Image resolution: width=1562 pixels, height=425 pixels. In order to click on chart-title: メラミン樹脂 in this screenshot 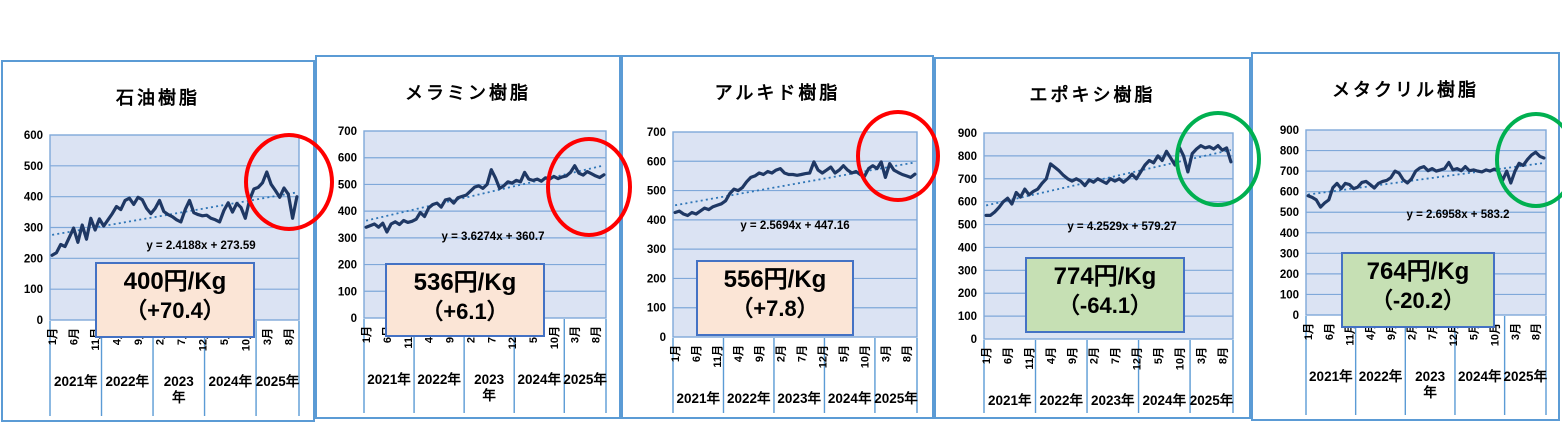, I will do `click(468, 93)`.